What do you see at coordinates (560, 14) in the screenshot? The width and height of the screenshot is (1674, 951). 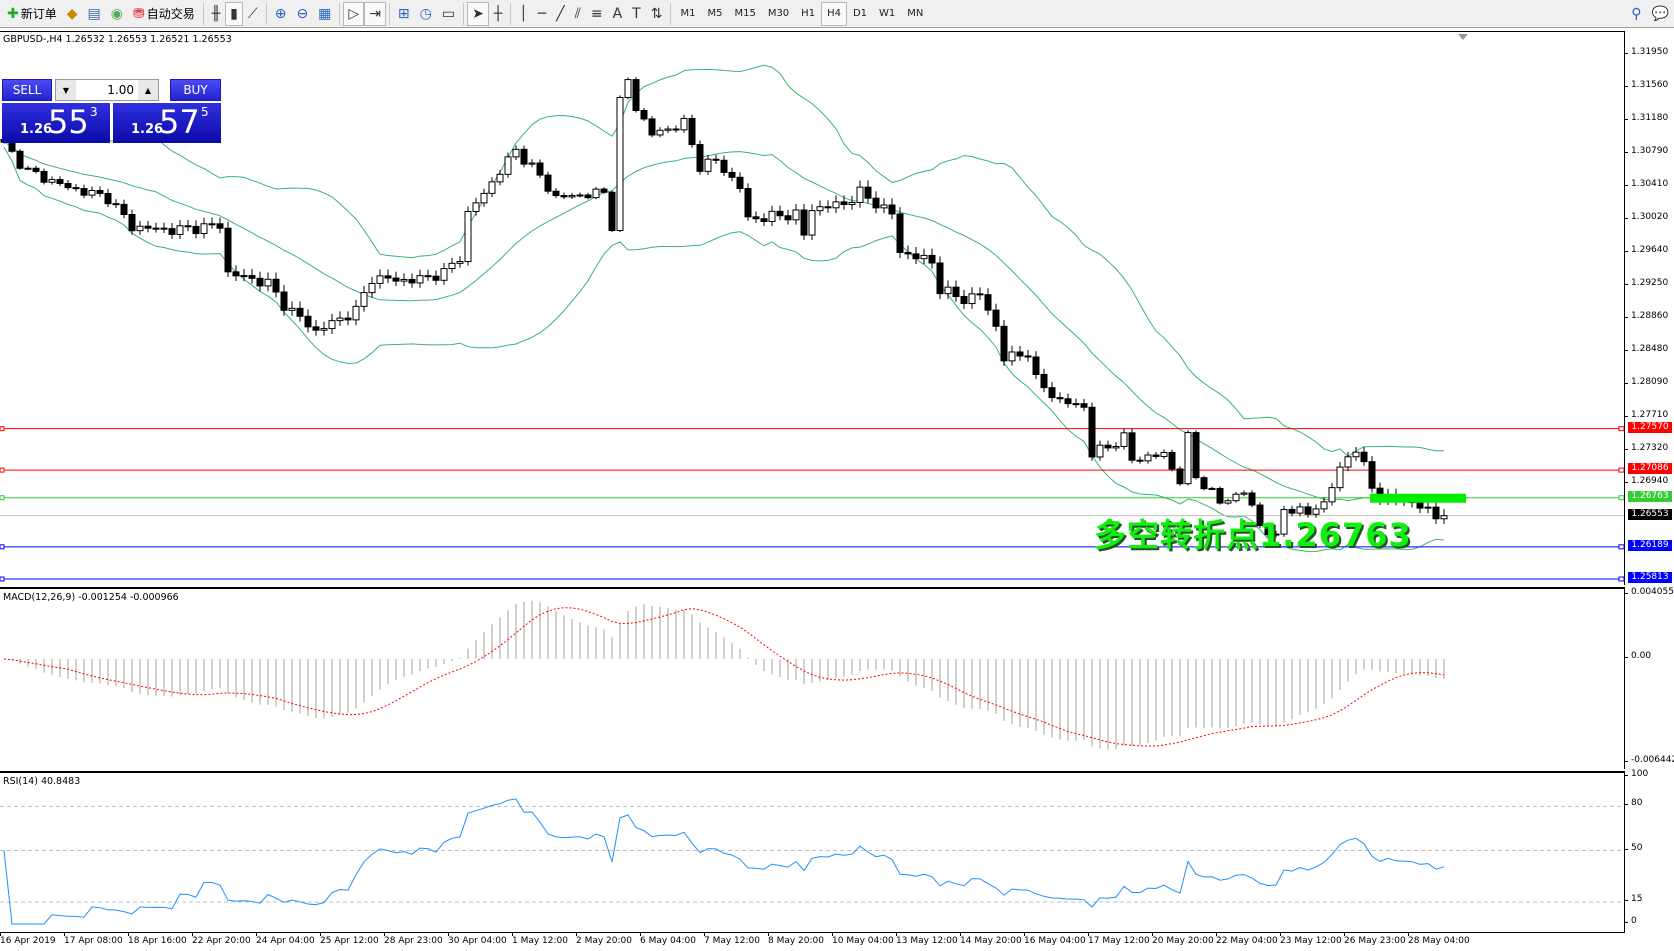 I see `toolbar-button-trendline: ╱` at bounding box center [560, 14].